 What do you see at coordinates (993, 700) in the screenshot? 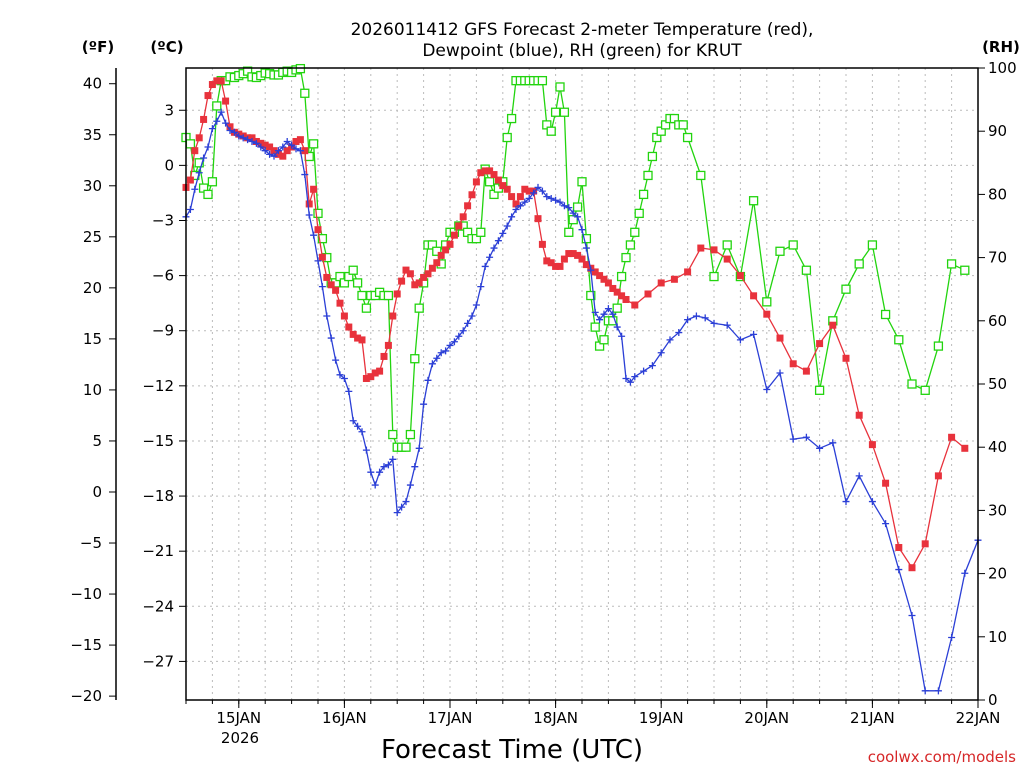
I see `rh-tick-label: 0` at bounding box center [993, 700].